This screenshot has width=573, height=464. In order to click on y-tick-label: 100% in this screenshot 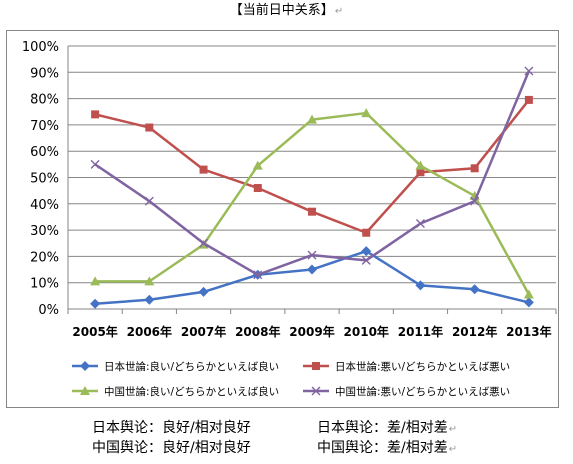, I will do `click(40, 47)`.